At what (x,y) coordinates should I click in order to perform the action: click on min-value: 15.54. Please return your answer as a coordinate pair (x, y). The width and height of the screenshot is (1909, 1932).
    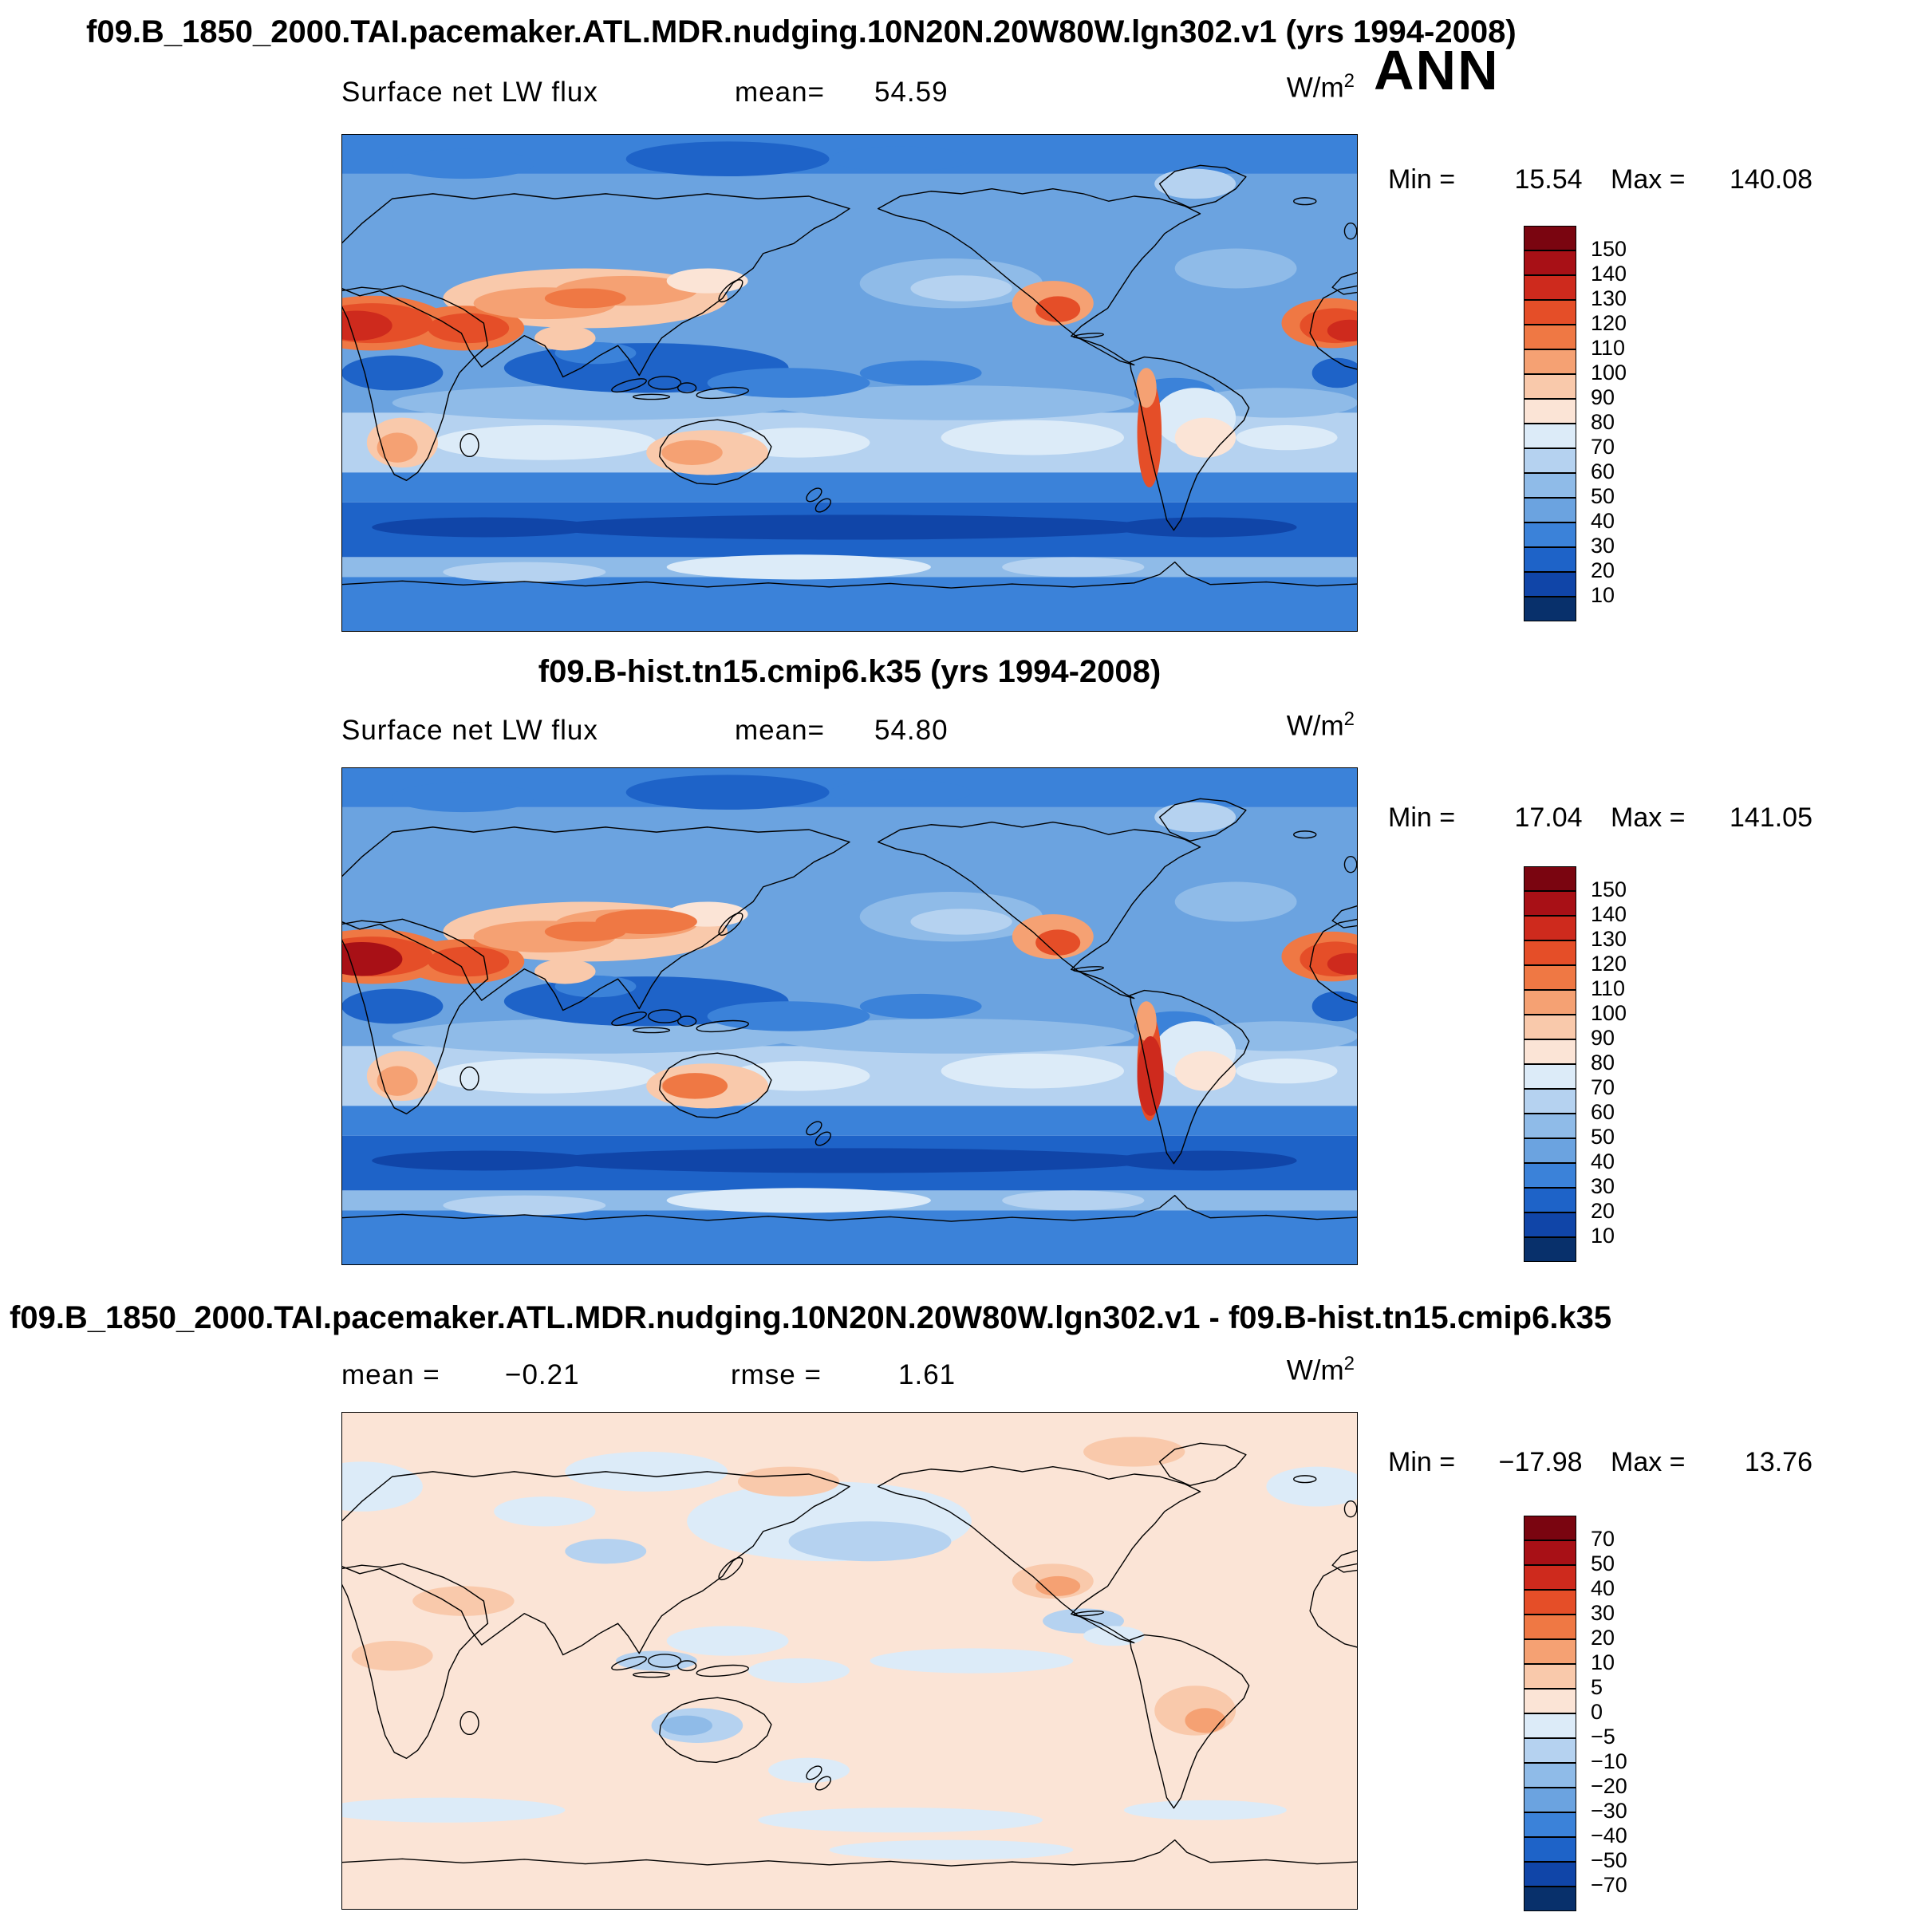
    Looking at the image, I should click on (1548, 180).